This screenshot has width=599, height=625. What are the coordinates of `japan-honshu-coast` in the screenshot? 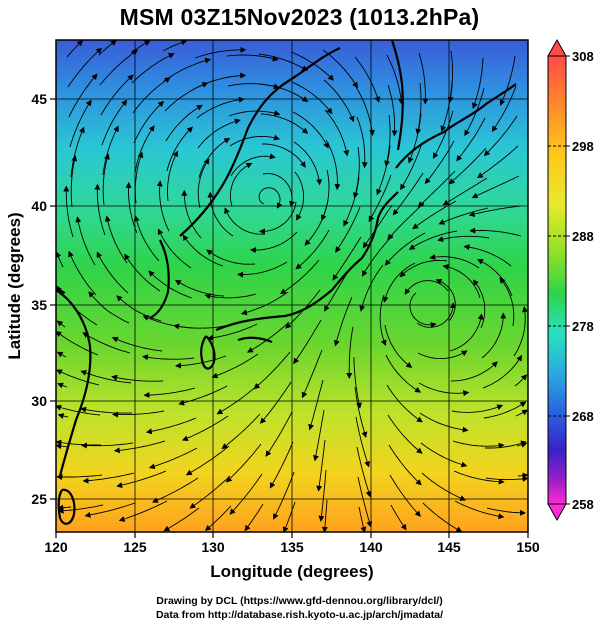 It's located at (307, 261).